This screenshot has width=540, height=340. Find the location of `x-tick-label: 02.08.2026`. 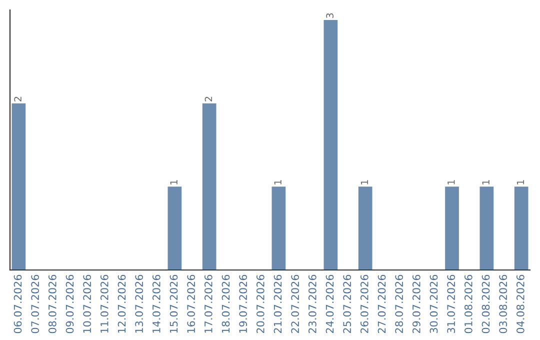

x-tick-label: 02.08.2026 is located at coordinates (486, 304).